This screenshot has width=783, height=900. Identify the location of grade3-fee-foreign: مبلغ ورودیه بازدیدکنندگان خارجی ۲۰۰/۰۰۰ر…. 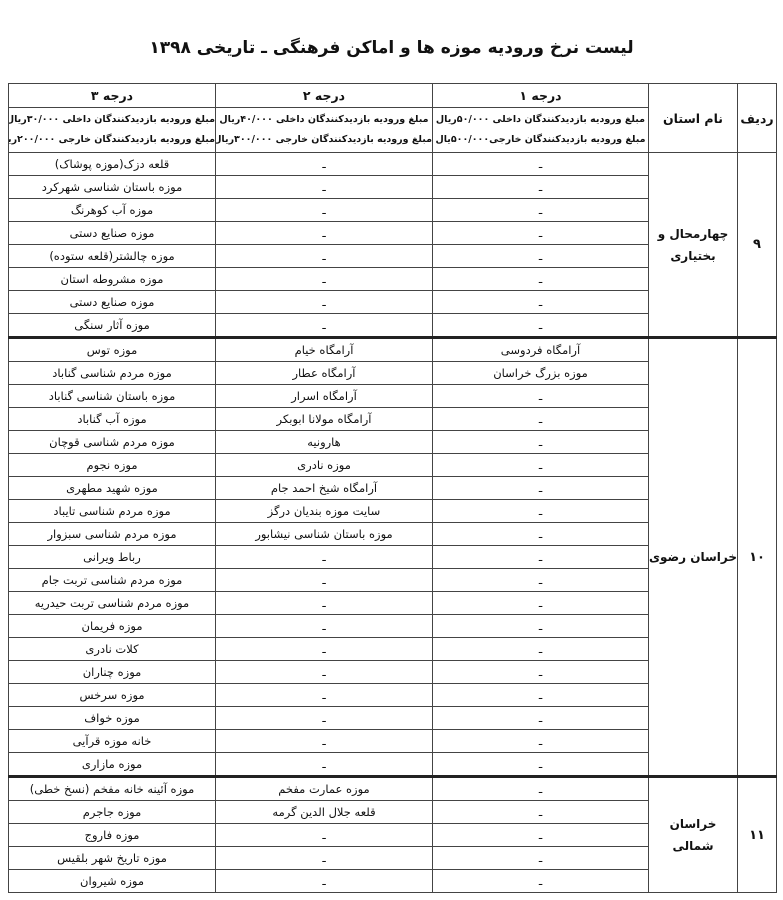
(112, 139).